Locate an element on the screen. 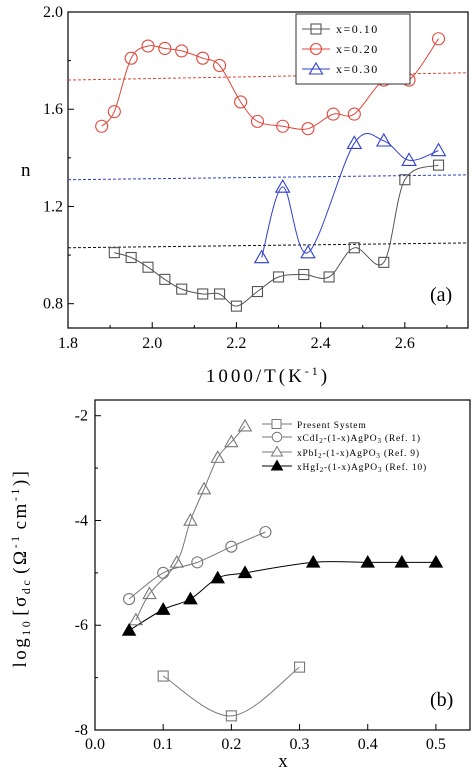 The height and width of the screenshot is (771, 474). legend-item-pbi2: xPbI2-(1-x)AgPO3 (Ref. 9) is located at coordinates (341, 452).